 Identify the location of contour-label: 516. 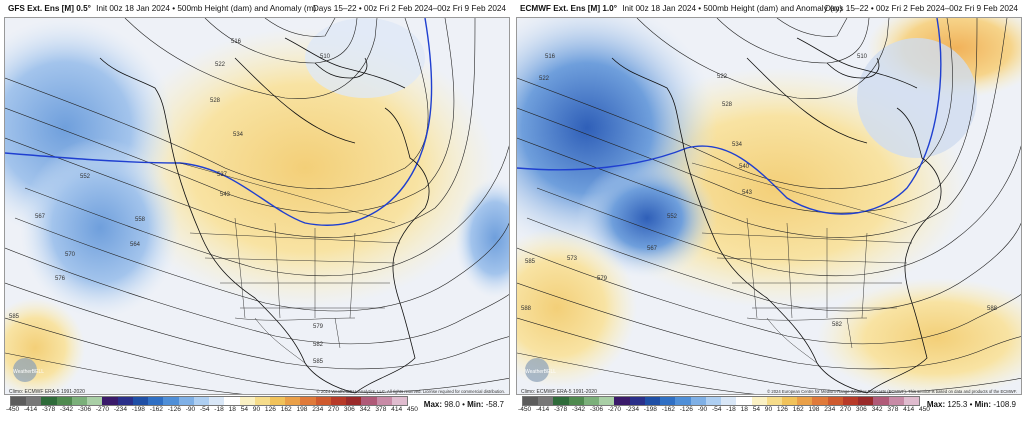
(550, 57).